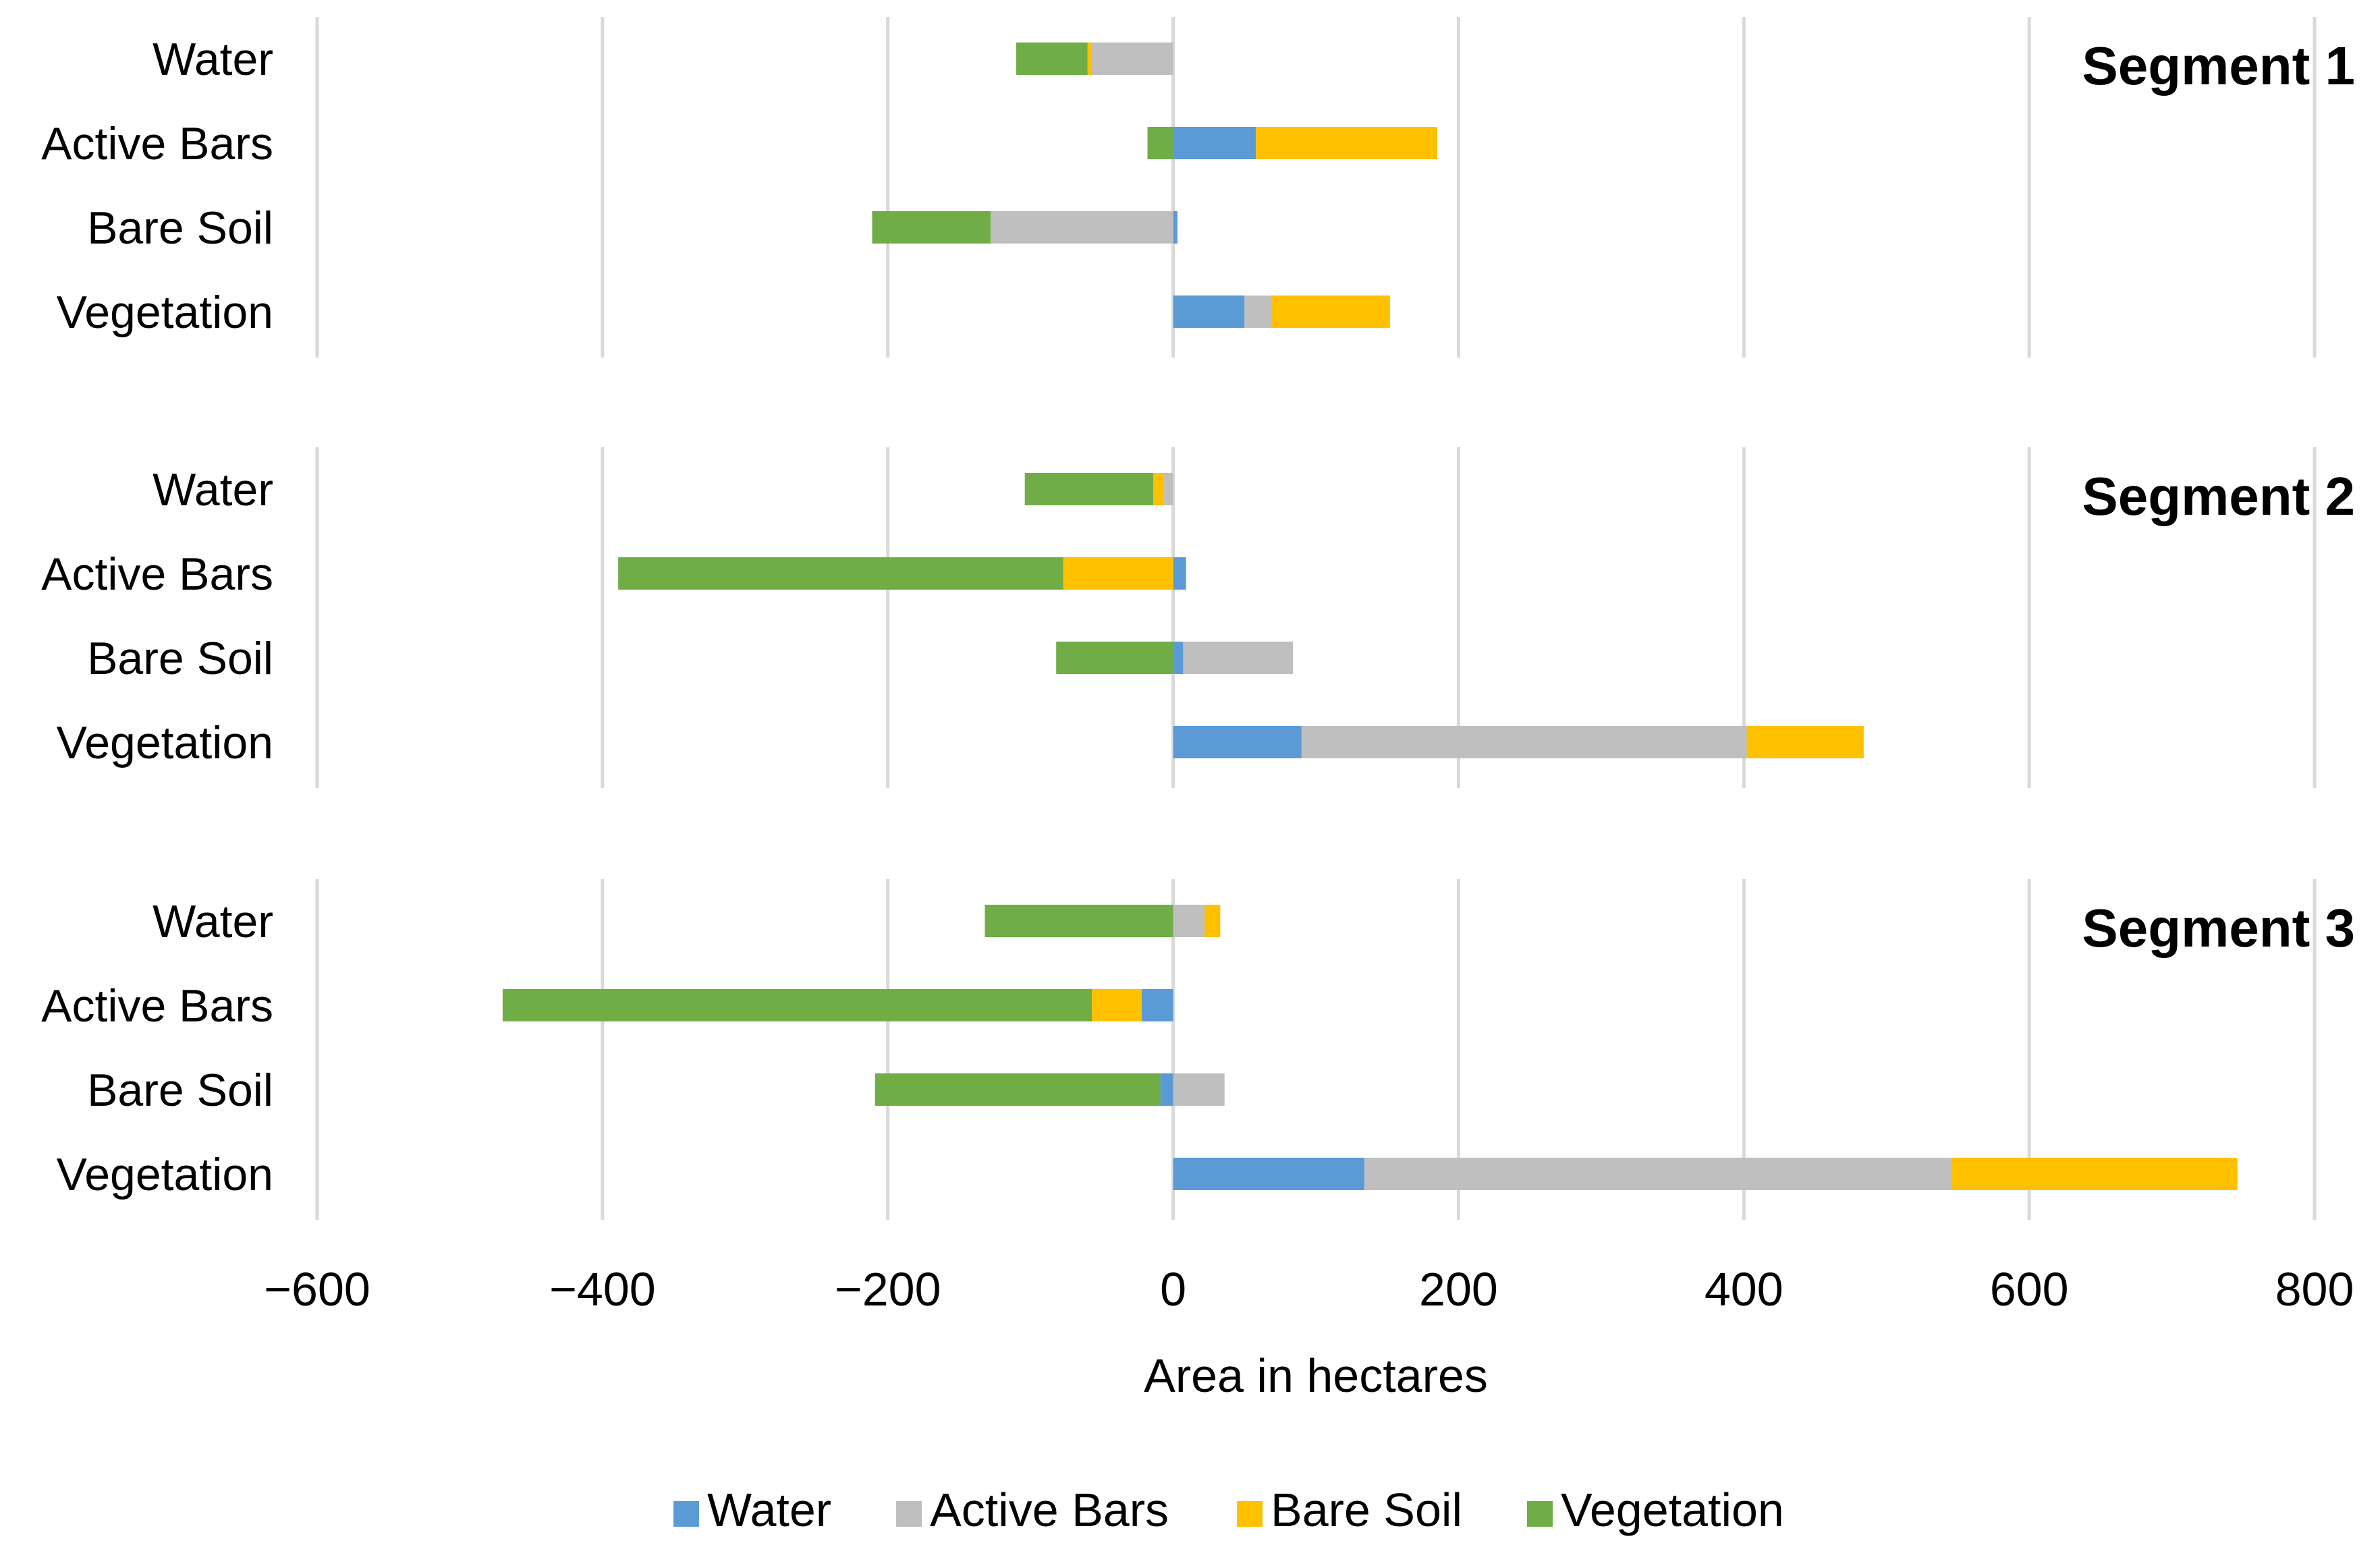 Image resolution: width=2380 pixels, height=1547 pixels. I want to click on legend-swatch-bare-soil, so click(1250, 1514).